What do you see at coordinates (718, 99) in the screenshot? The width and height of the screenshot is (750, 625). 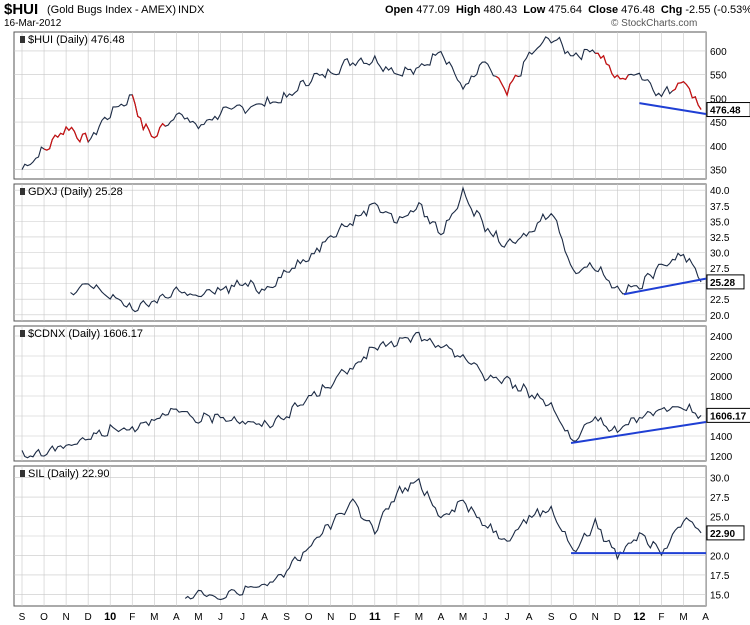 I see `y-tick-label: 500` at bounding box center [718, 99].